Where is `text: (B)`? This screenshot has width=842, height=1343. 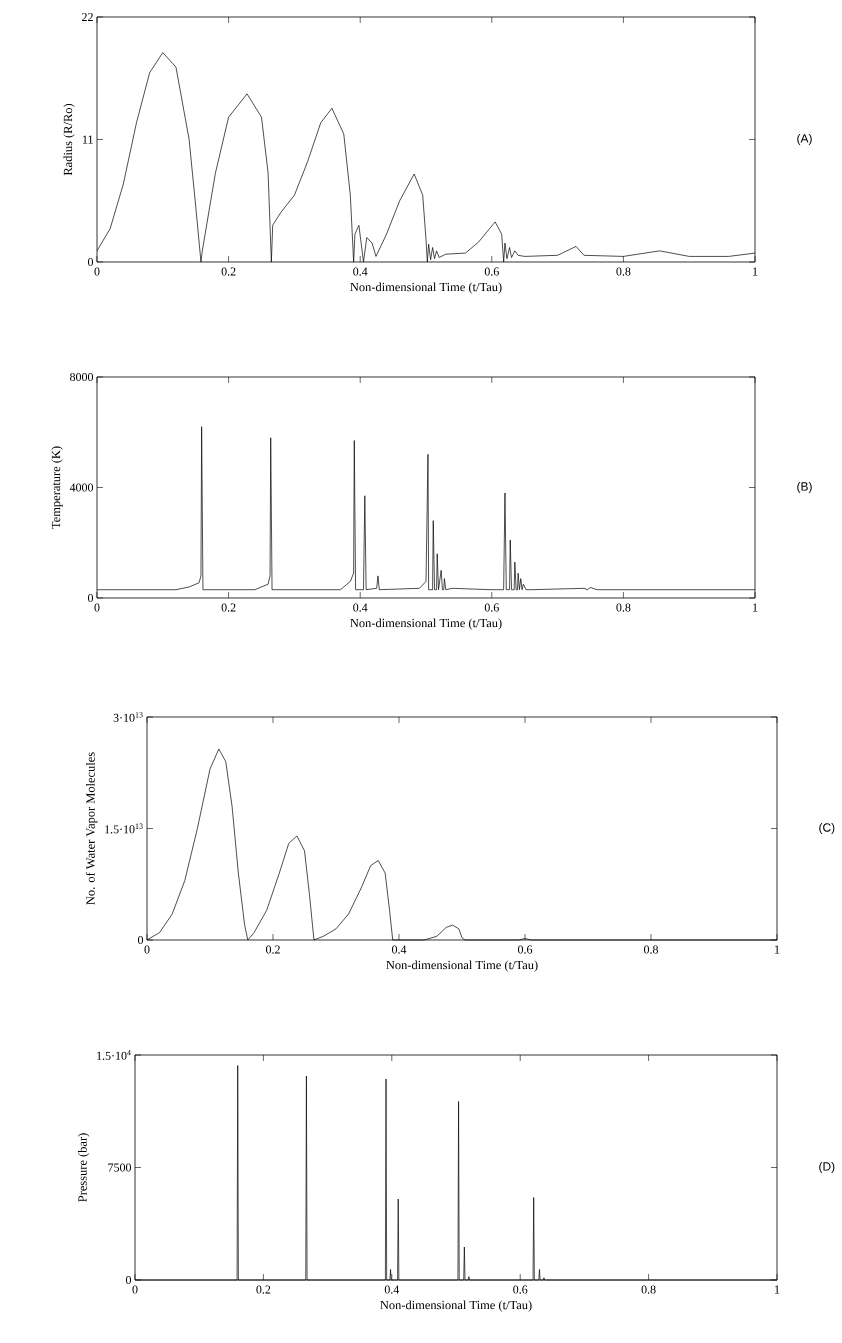 text: (B) is located at coordinates (804, 487).